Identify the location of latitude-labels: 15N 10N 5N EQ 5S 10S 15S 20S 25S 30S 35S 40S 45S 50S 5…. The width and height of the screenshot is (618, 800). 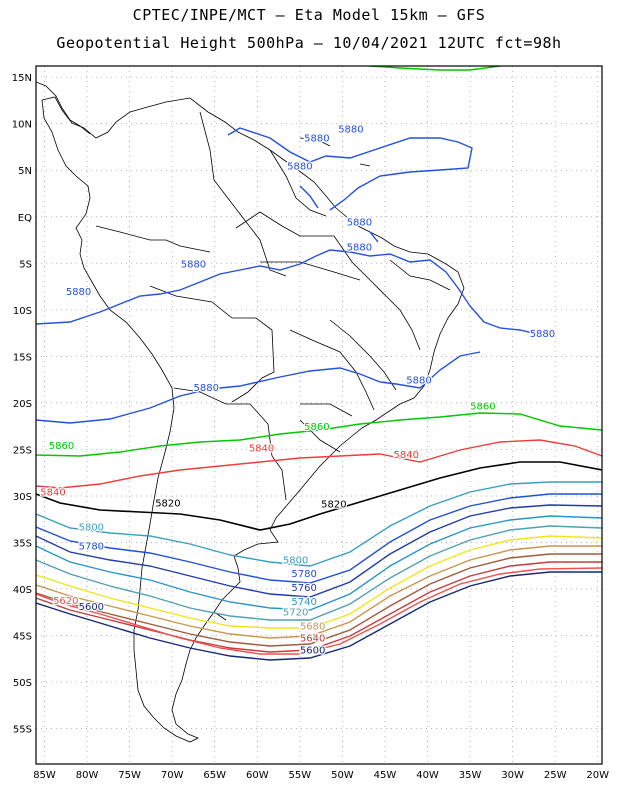
(22, 404).